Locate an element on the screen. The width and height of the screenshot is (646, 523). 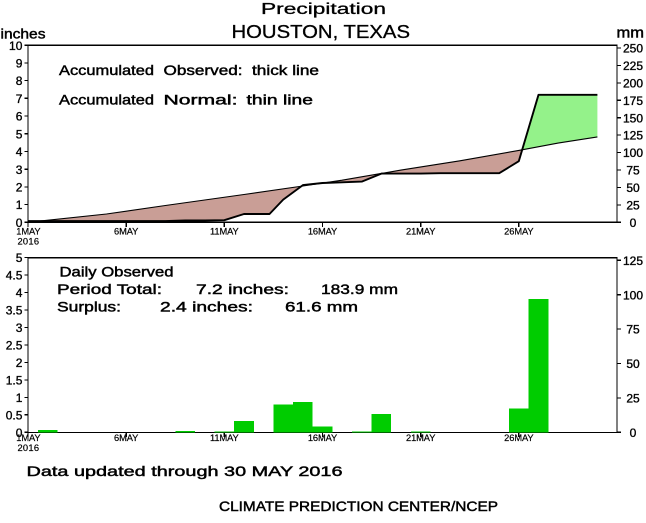
svg-text: thin line is located at coordinates (280, 99).